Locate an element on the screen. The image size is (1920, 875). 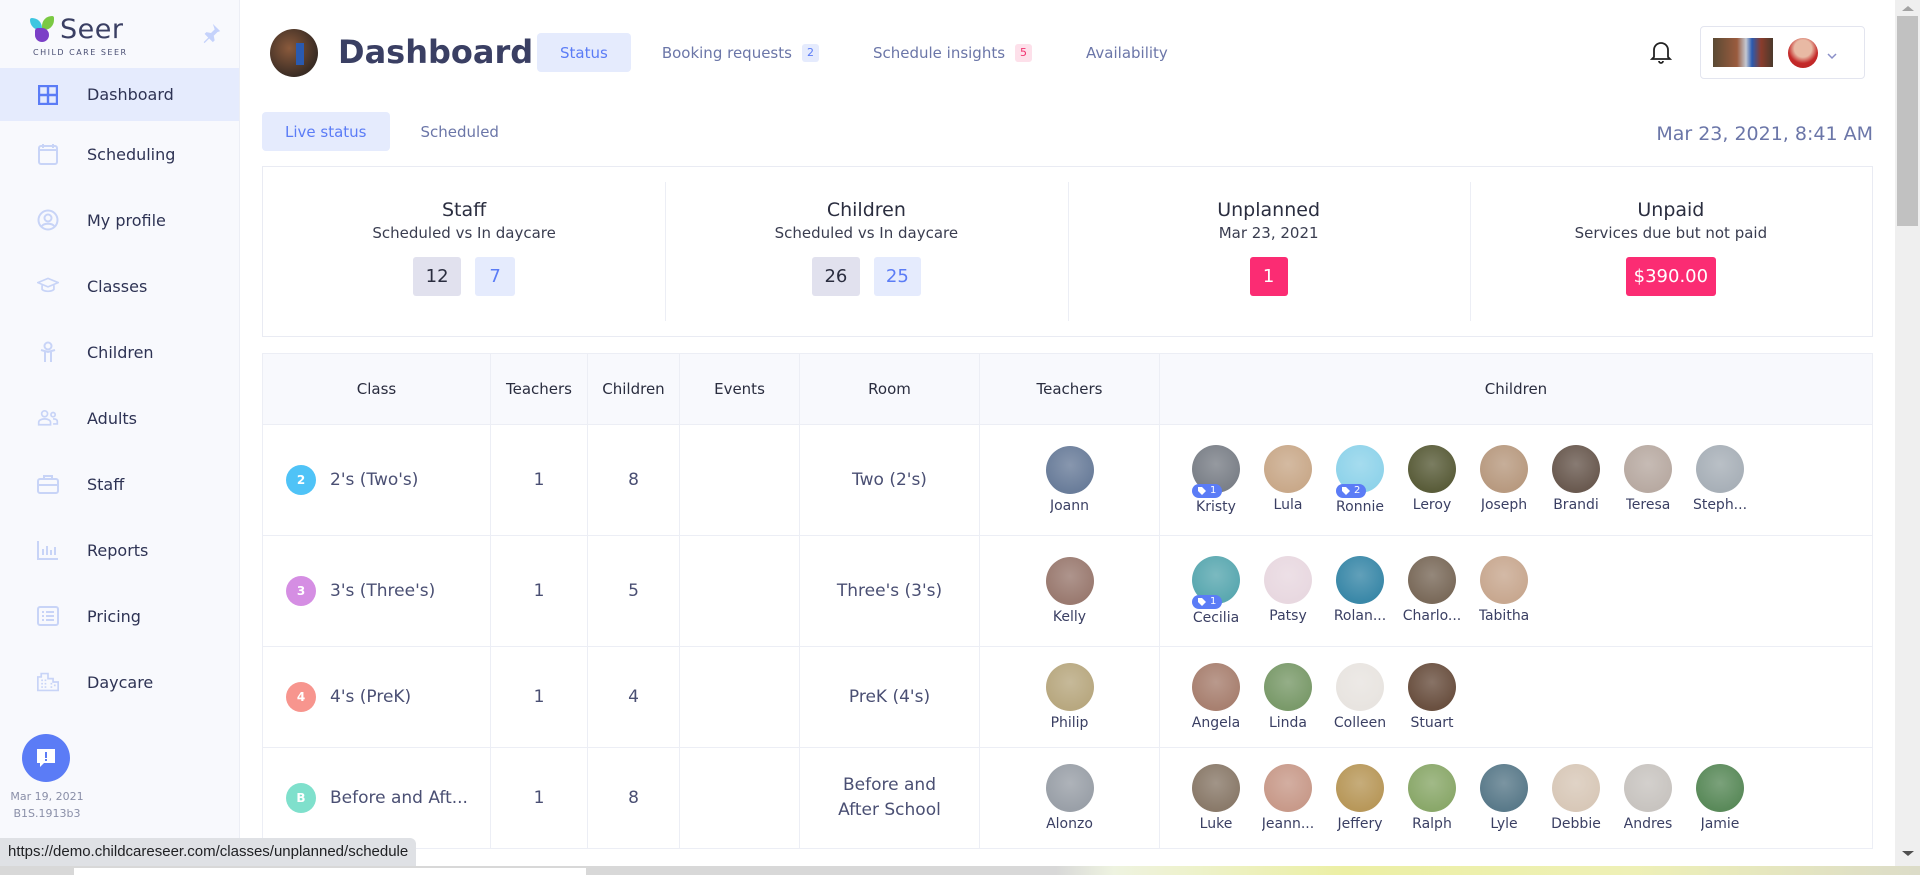
tab-status: Status is located at coordinates (584, 52).